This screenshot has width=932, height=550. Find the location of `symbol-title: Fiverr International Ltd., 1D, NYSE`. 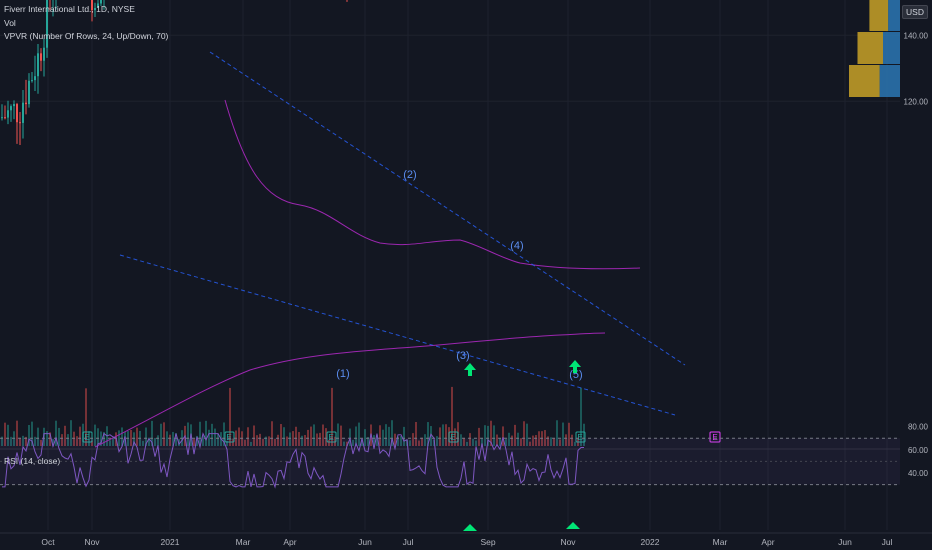

symbol-title: Fiverr International Ltd., 1D, NYSE is located at coordinates (69, 9).